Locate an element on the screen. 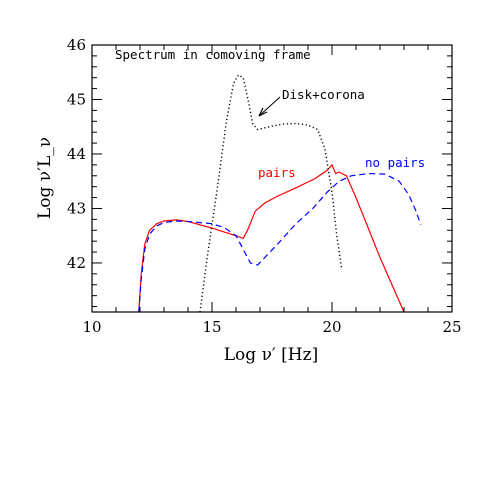  y-axis-label: Log ν′L_ν is located at coordinates (45, 178).